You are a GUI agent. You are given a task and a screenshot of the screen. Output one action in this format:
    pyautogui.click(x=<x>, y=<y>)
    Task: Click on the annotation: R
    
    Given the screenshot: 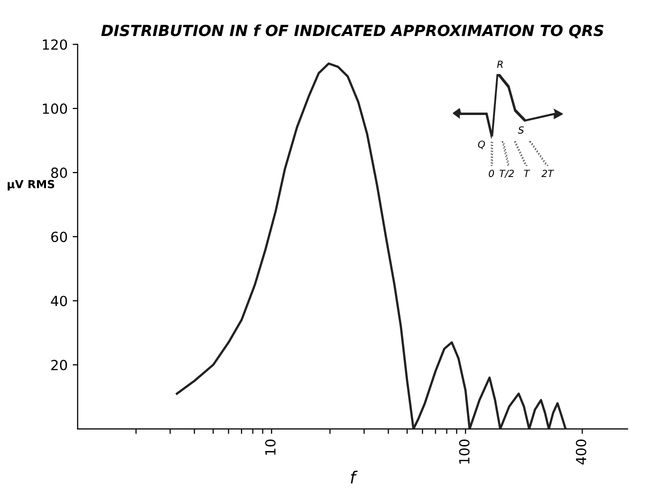 What is the action you would take?
    pyautogui.click(x=500, y=64)
    